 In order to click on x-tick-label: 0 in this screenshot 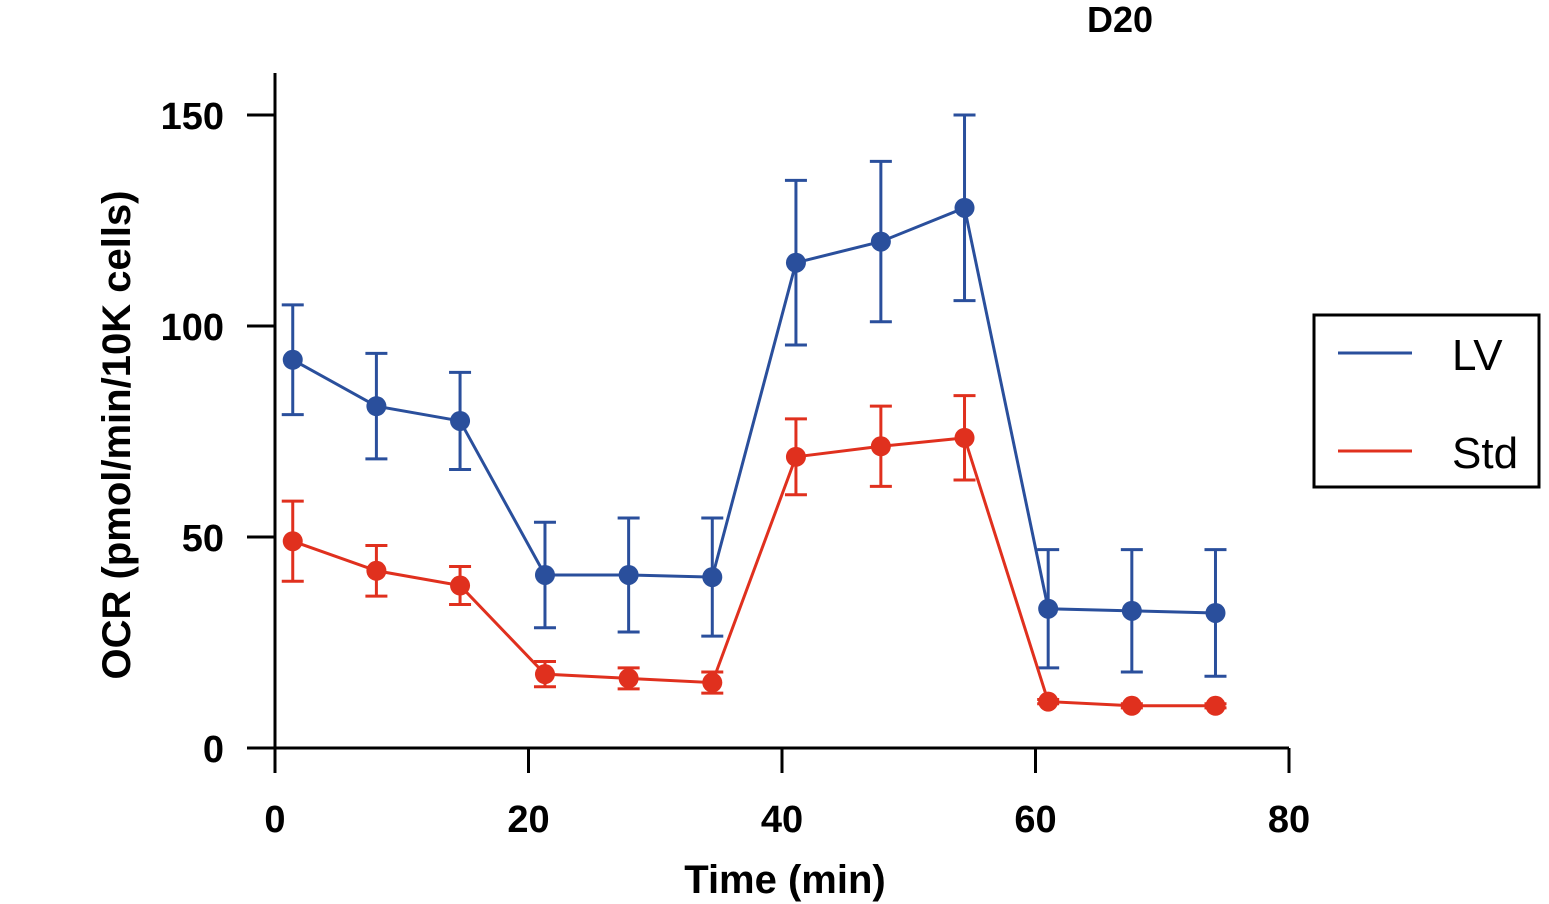, I will do `click(274, 820)`.